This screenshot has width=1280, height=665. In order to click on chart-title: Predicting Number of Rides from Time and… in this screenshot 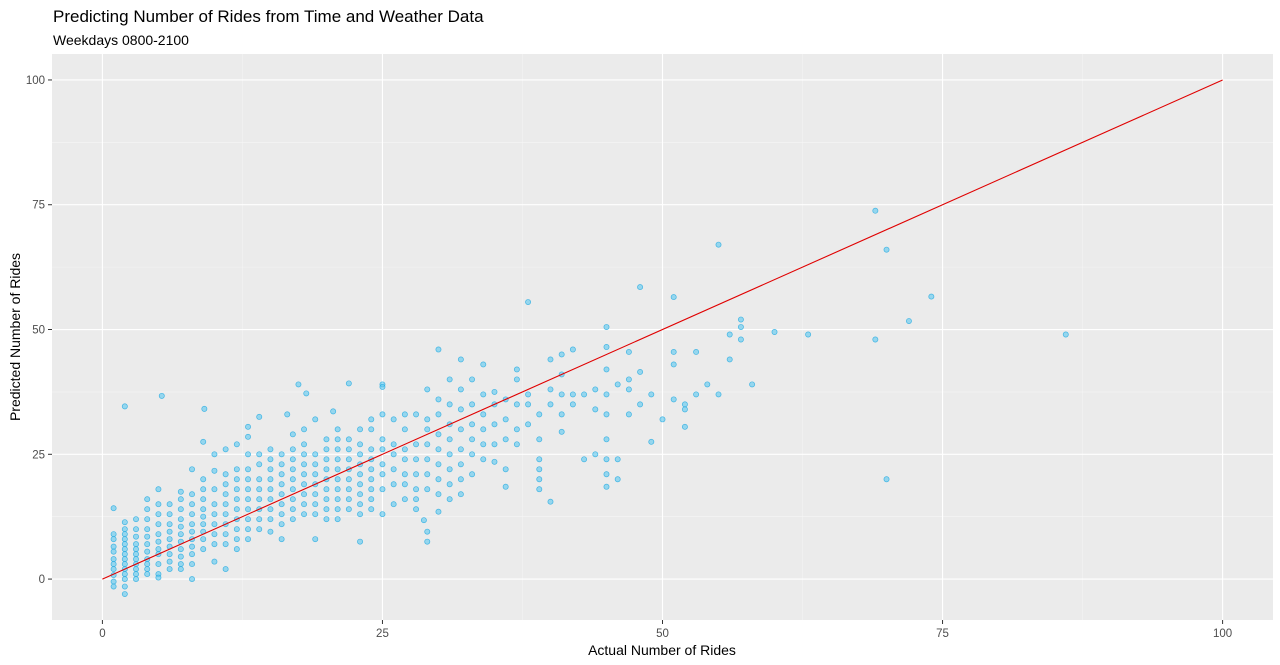, I will do `click(268, 16)`.